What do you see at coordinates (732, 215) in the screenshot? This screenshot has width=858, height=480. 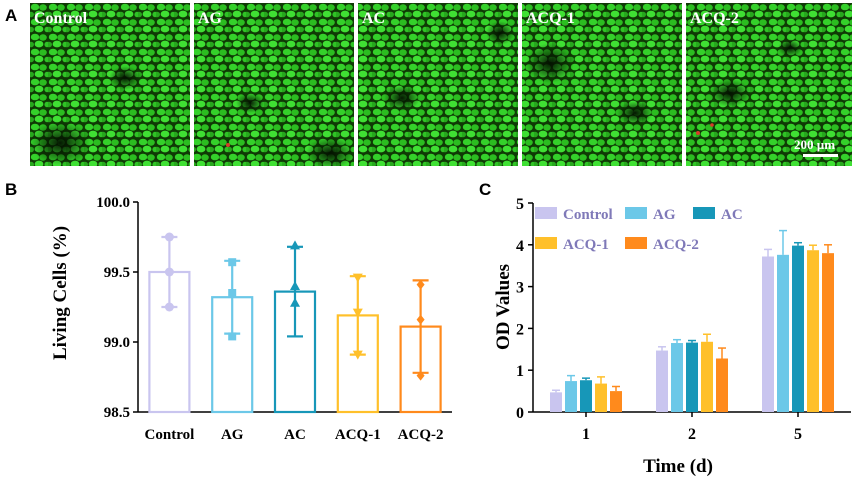 I see `chart-c-legend-label: AC` at bounding box center [732, 215].